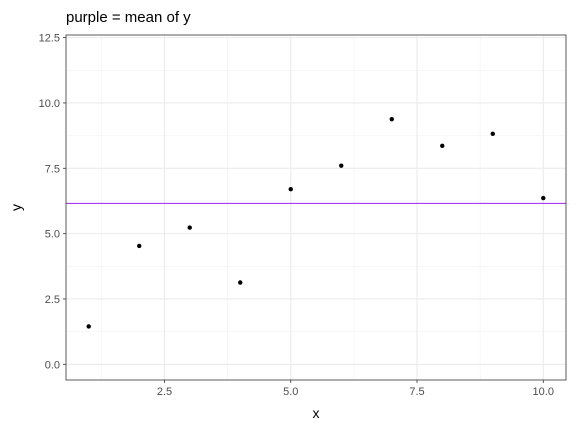  I want to click on y-tick-label: 0.0, so click(52, 365).